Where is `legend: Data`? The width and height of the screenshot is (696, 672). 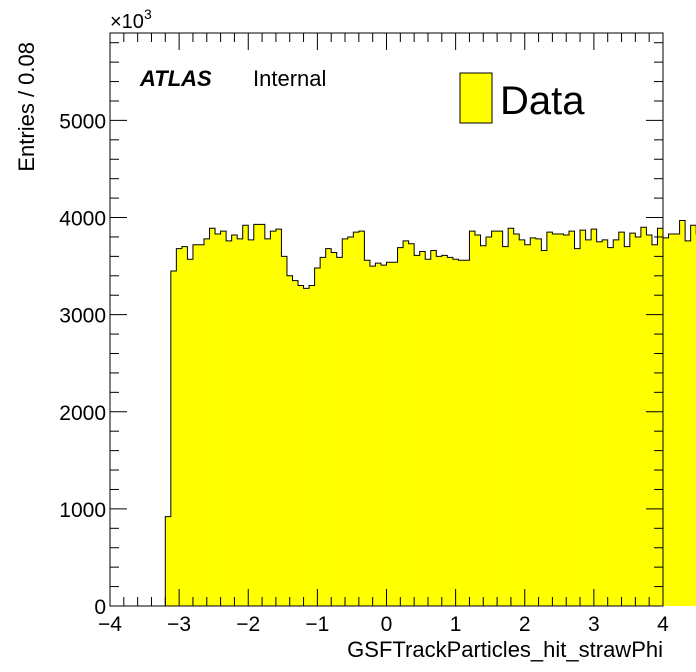 legend: Data is located at coordinates (522, 98).